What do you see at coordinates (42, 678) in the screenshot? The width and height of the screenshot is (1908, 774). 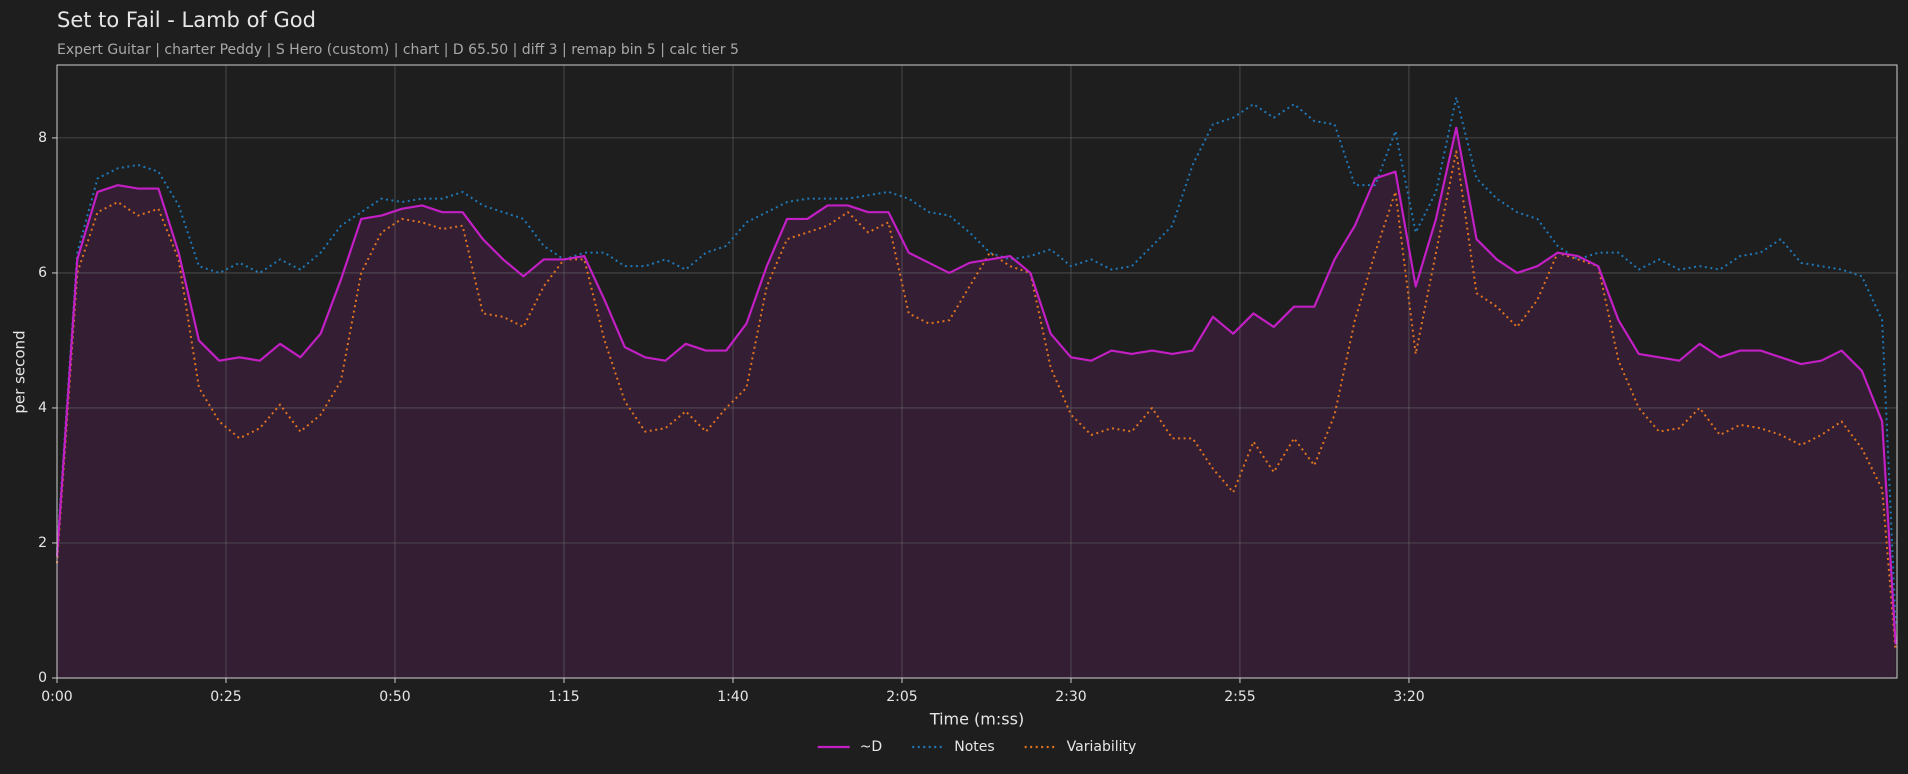 I see `y-tick-label: 0` at bounding box center [42, 678].